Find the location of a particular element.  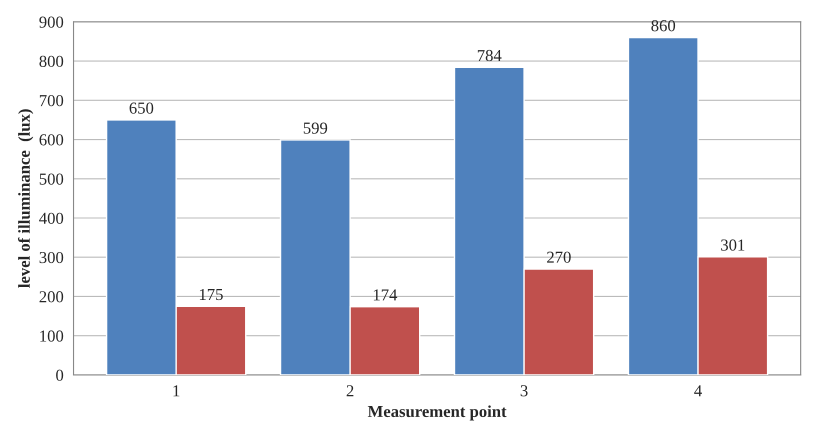

y-tick-label: 800 is located at coordinates (51, 61).